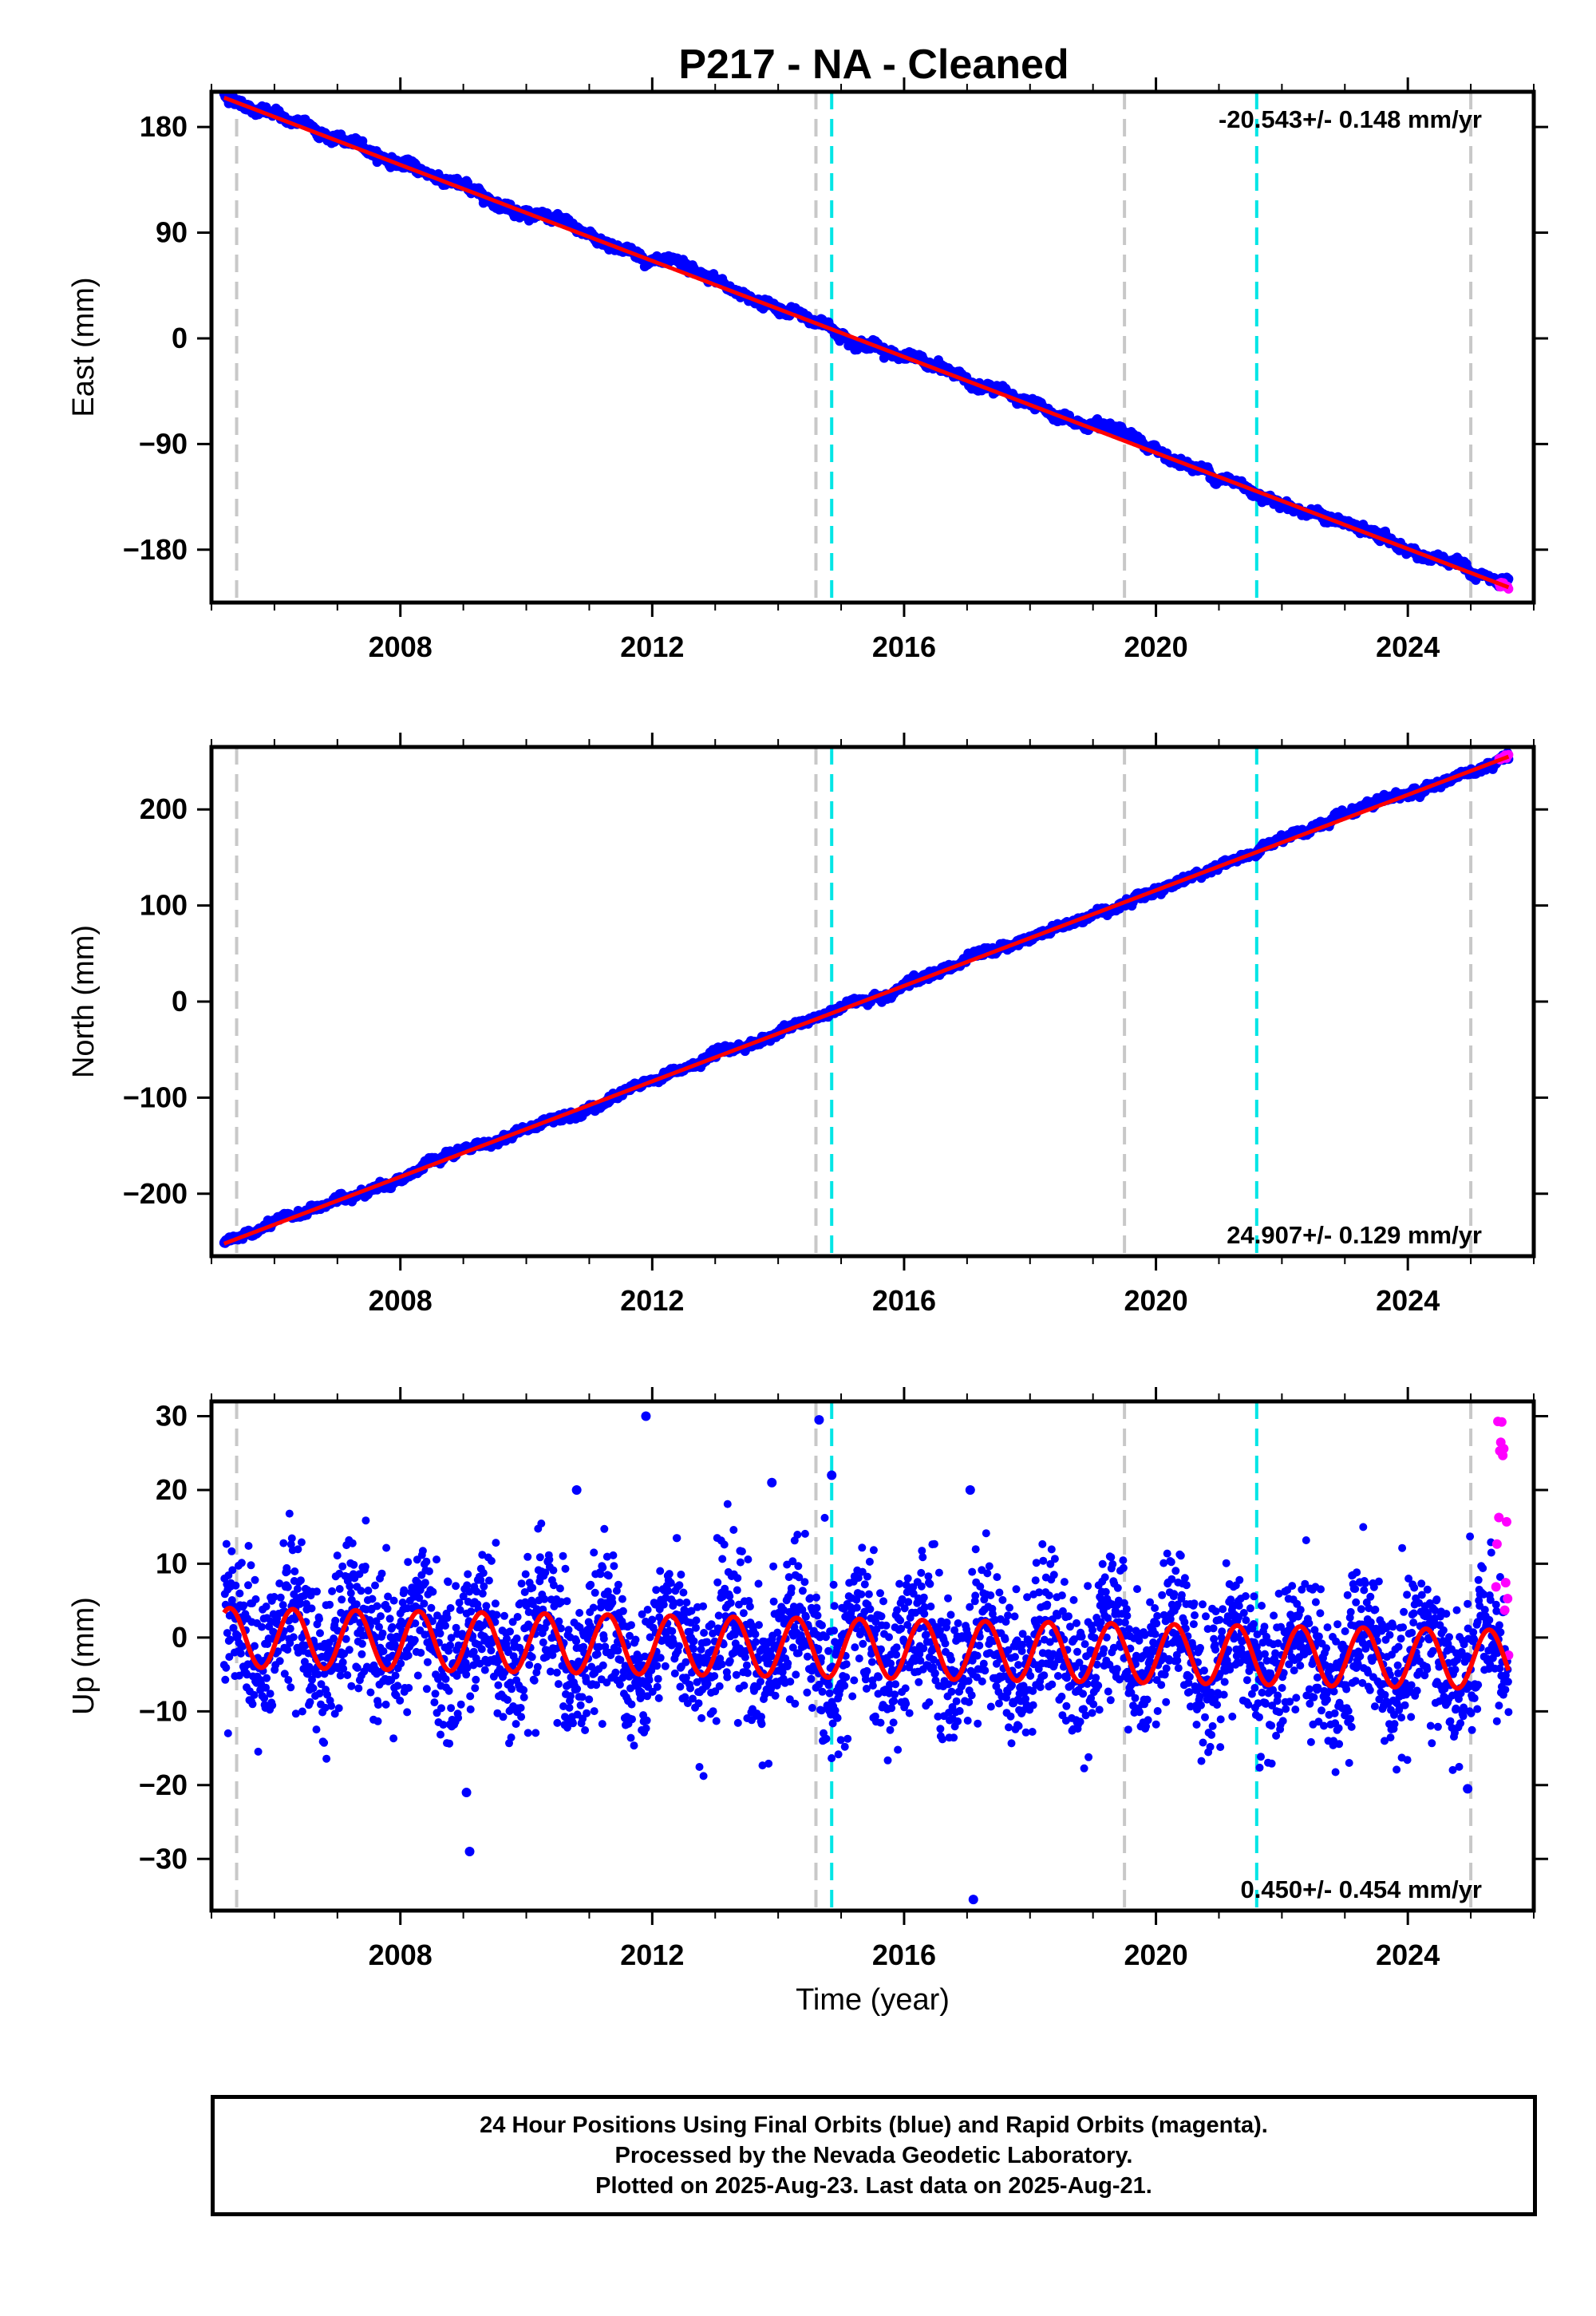 Image resolution: width=1596 pixels, height=2316 pixels. Describe the element at coordinates (84, 1001) in the screenshot. I see `y-axis-label: North (mm)` at that location.